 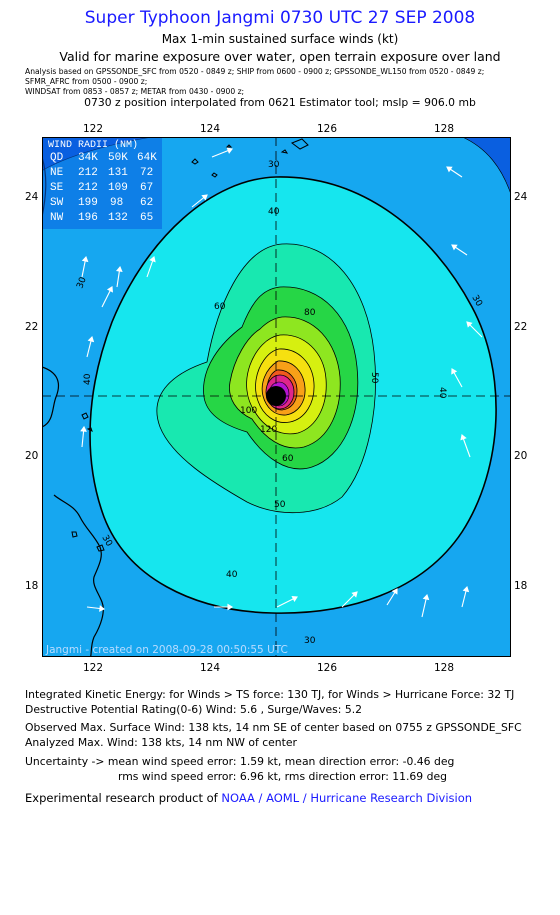 I want to click on lon-tick-top: 126, so click(x=327, y=129).